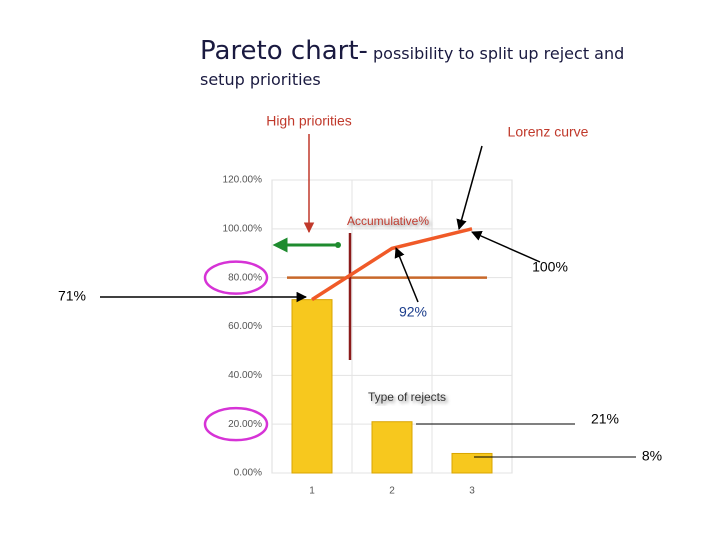  Describe the element at coordinates (309, 121) in the screenshot. I see `annotation: High priorities` at that location.